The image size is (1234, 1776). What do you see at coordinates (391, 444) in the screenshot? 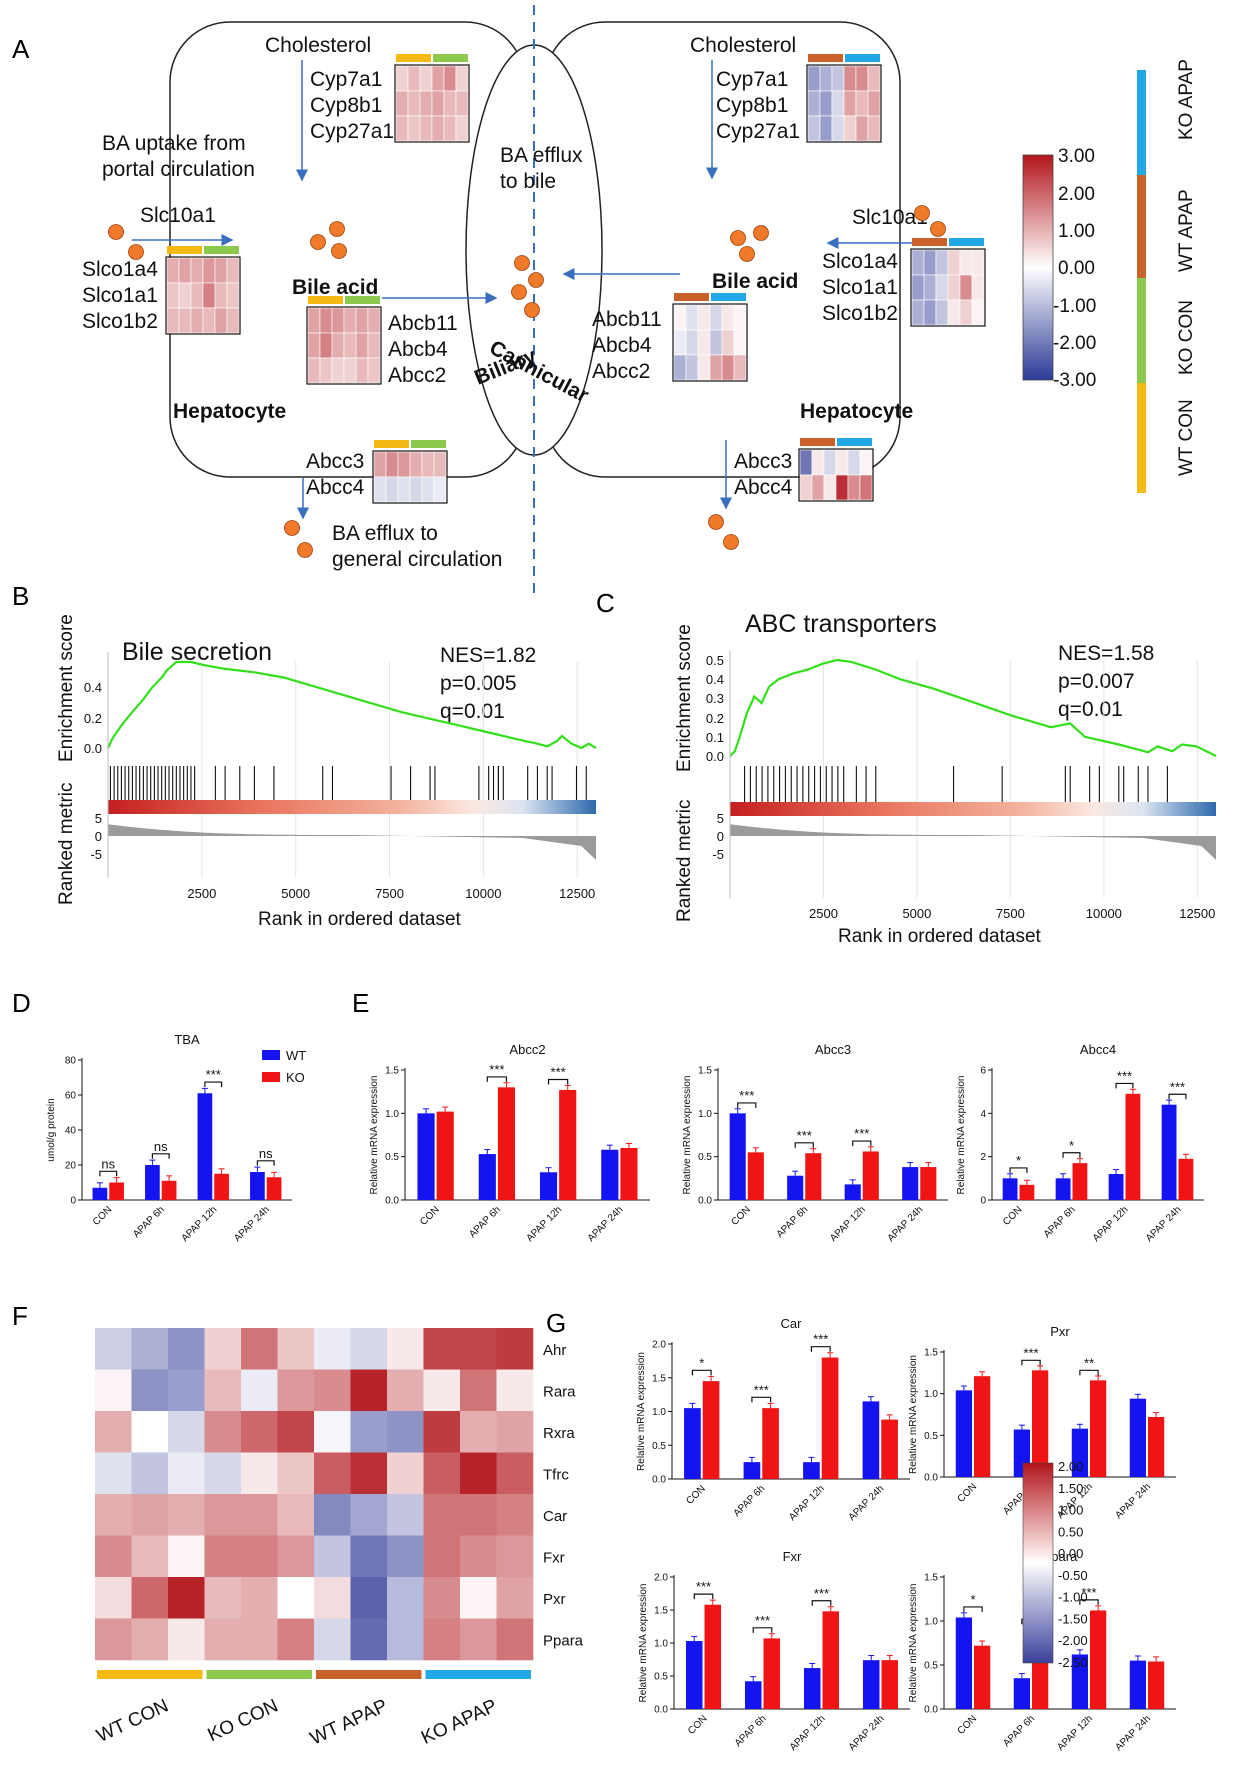
I see `group-color-bar` at bounding box center [391, 444].